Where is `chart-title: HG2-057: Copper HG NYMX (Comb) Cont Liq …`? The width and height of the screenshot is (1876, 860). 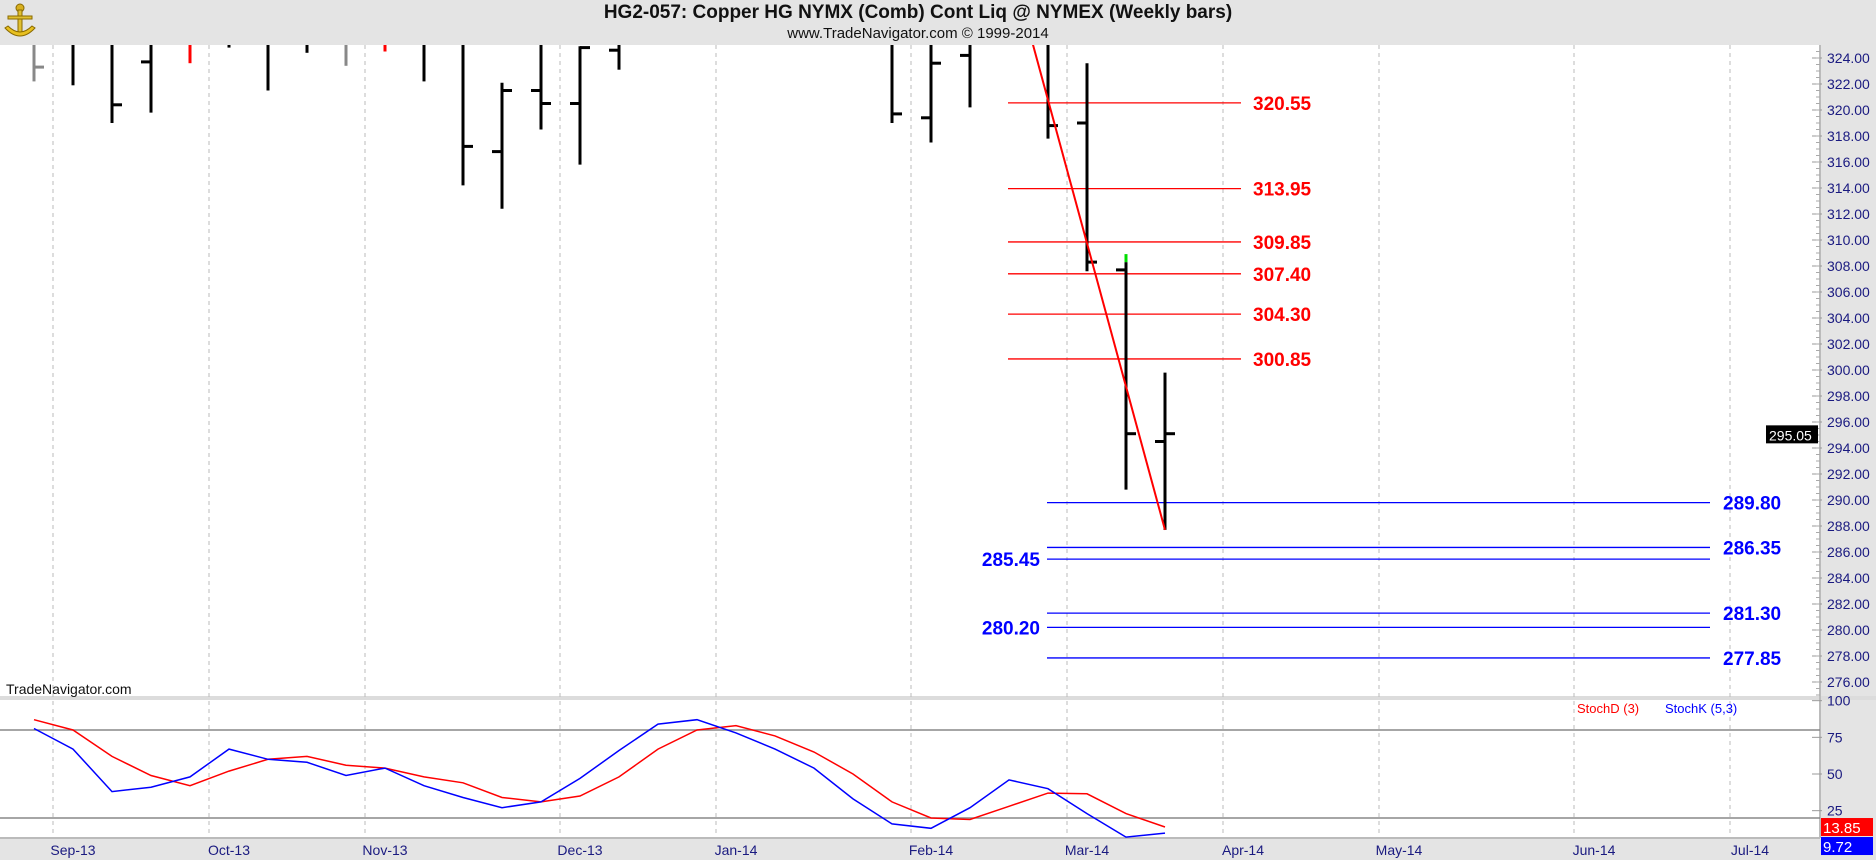
chart-title: HG2-057: Copper HG NYMX (Comb) Cont Liq … is located at coordinates (938, 13).